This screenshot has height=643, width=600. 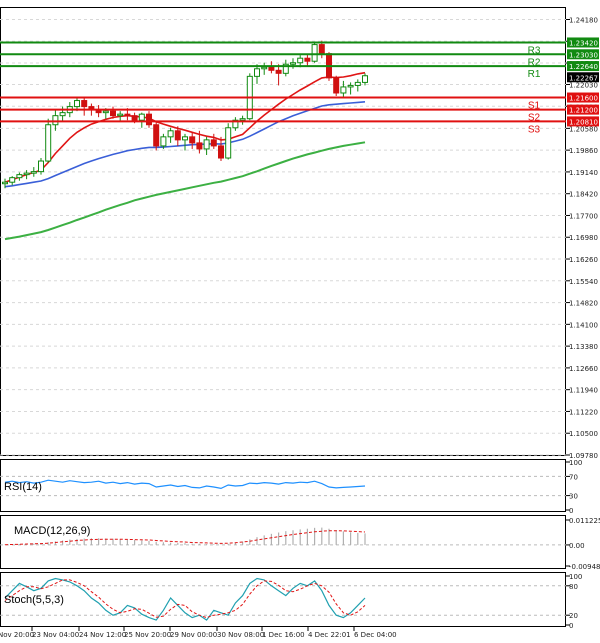 What do you see at coordinates (583, 434) in the screenshot?
I see `price-tick-label: 1.10500` at bounding box center [583, 434].